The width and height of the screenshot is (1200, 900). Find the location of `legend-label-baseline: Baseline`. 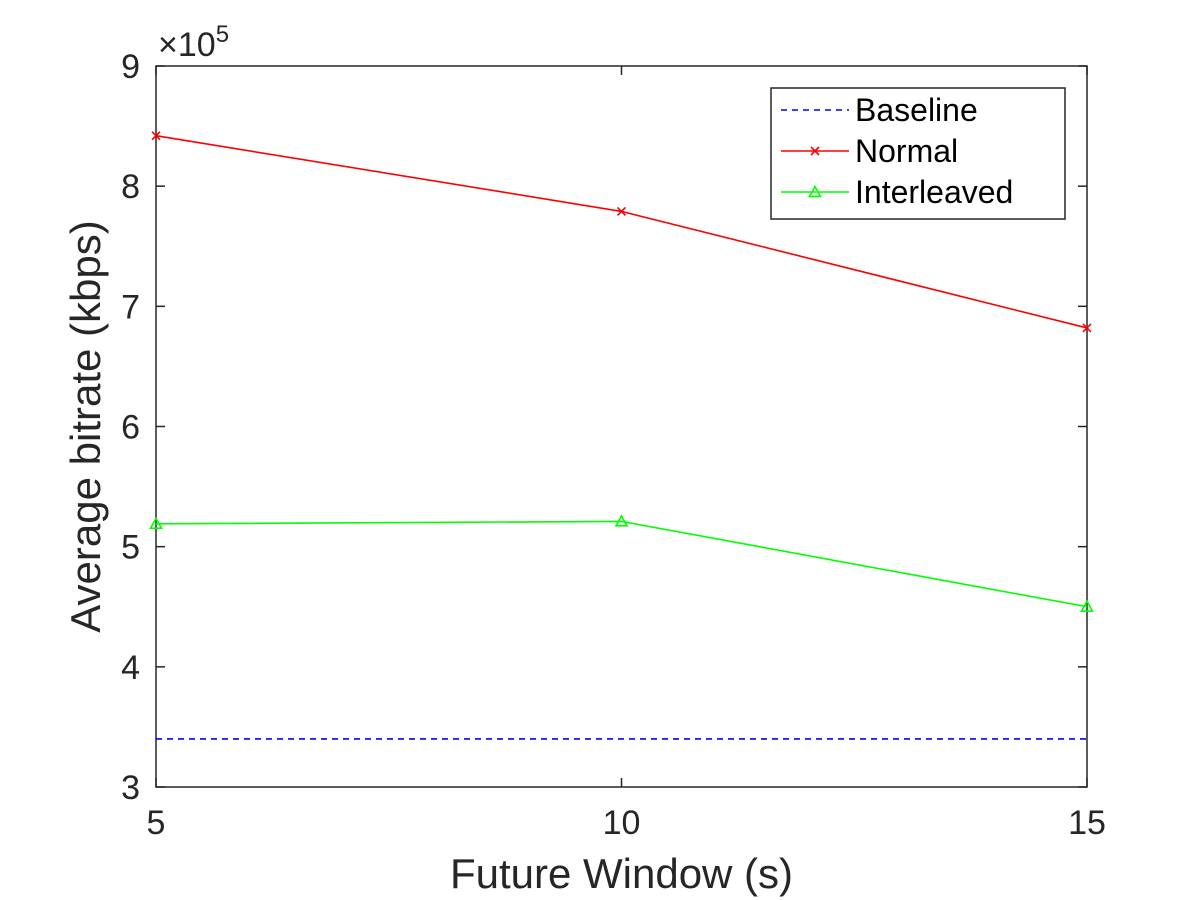

legend-label-baseline: Baseline is located at coordinates (916, 110).